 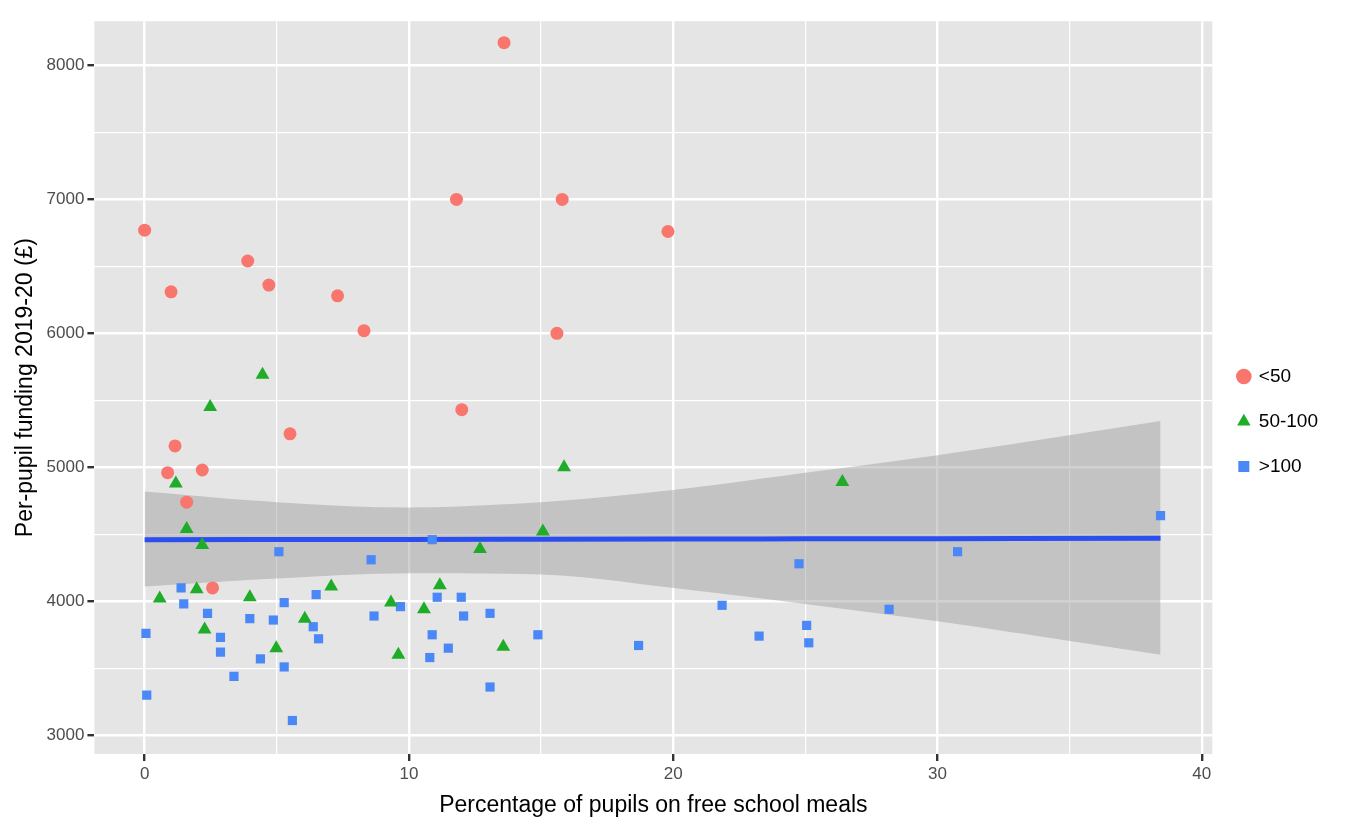 I want to click on y-tick-label: 8000, so click(x=65, y=65).